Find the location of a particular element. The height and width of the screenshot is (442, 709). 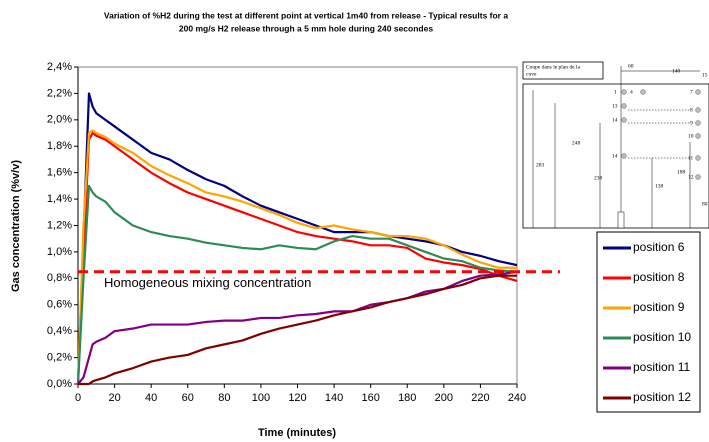

y-tick-label: 0,6% is located at coordinates (59, 305).